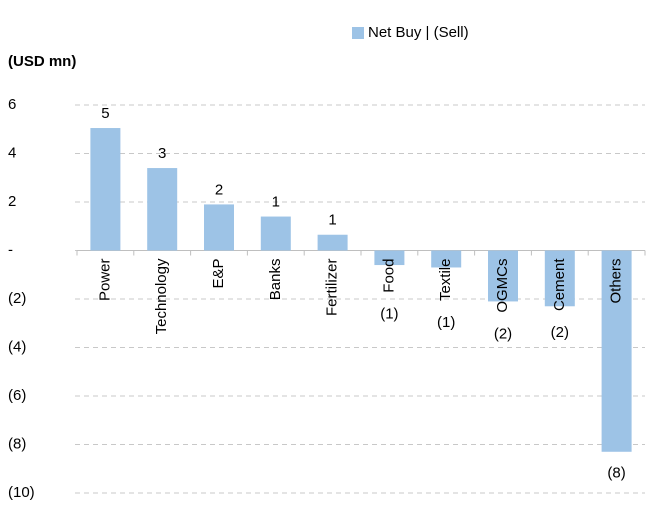 This screenshot has height=507, width=649. What do you see at coordinates (616, 281) in the screenshot?
I see `x-tick-label: Others` at bounding box center [616, 281].